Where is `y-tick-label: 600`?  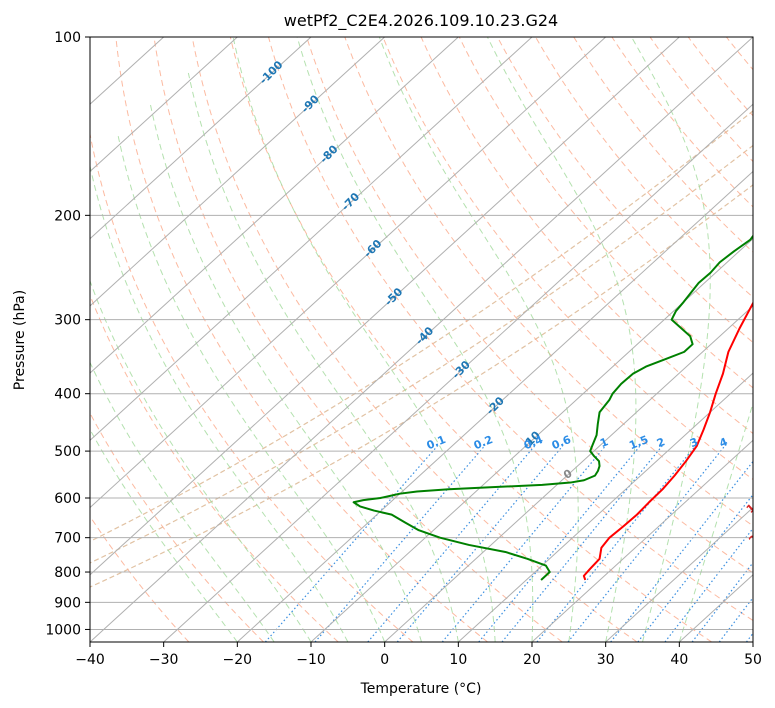
y-tick-label: 600 is located at coordinates (67, 499).